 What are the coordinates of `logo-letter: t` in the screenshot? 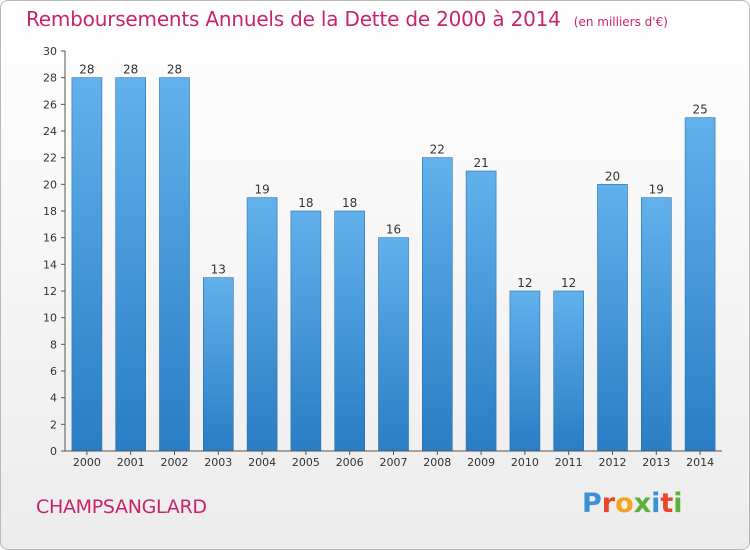 It's located at (667, 503).